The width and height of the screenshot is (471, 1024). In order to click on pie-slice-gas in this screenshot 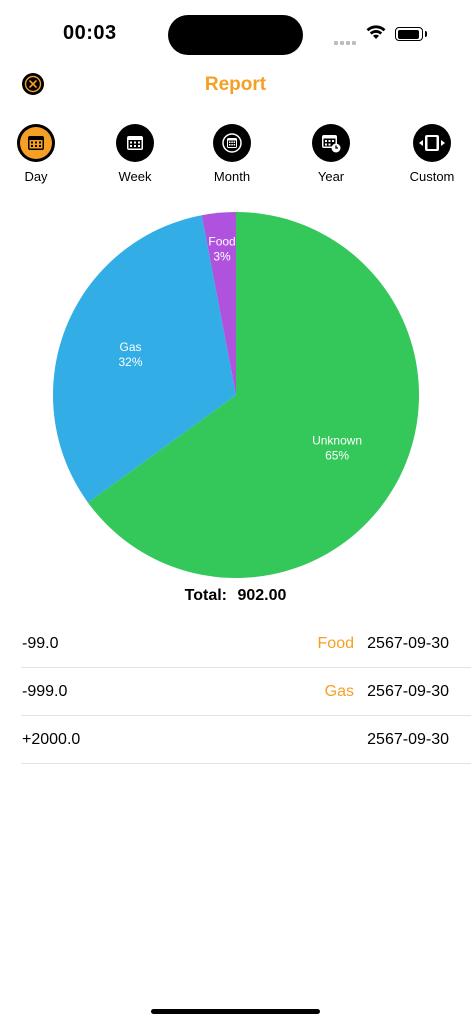, I will do `click(144, 359)`.